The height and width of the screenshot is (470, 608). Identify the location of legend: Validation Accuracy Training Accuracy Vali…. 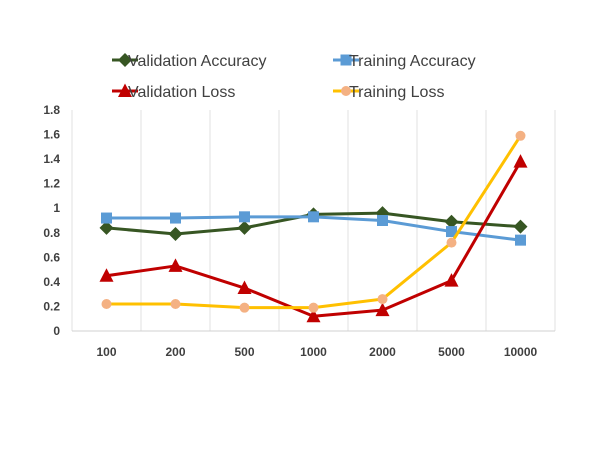
(294, 77).